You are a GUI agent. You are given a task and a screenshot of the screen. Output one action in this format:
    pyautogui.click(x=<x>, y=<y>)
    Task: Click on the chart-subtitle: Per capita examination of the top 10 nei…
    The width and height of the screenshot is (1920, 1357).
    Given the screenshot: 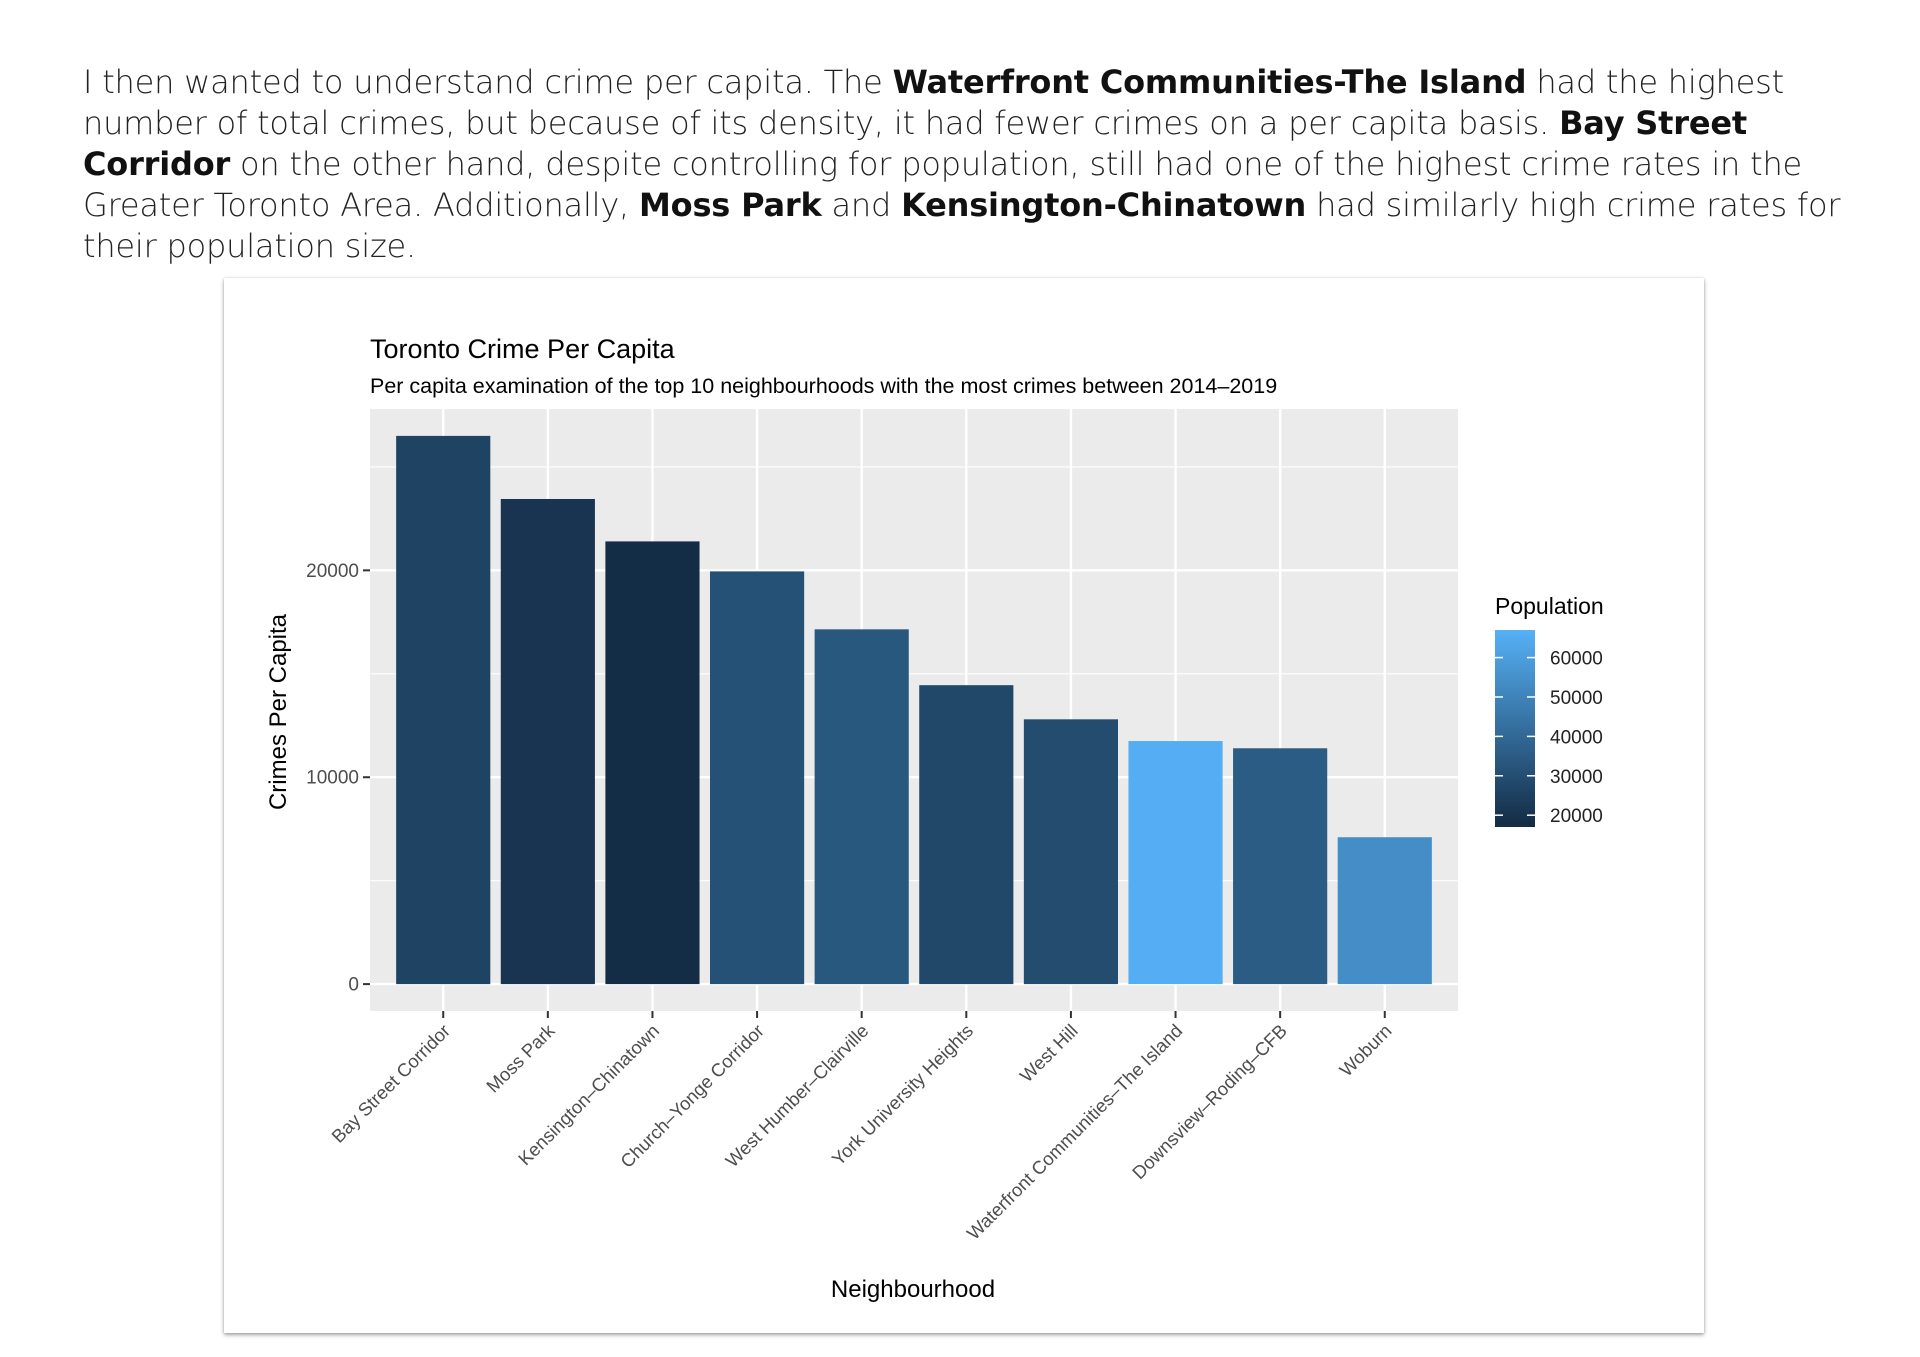 What is the action you would take?
    pyautogui.click(x=823, y=386)
    